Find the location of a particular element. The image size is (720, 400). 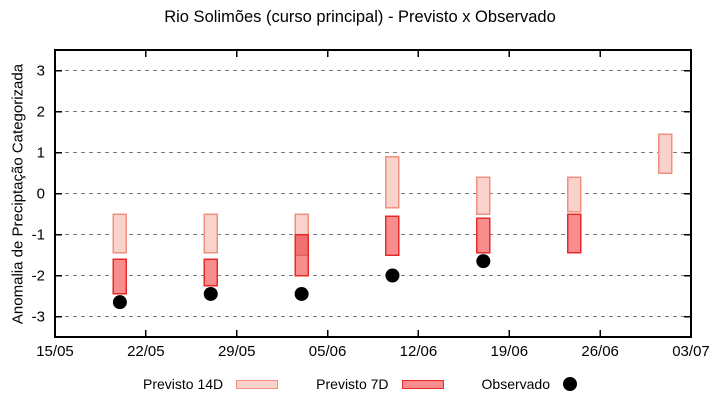

y-tick-label: -1 is located at coordinates (38, 235).